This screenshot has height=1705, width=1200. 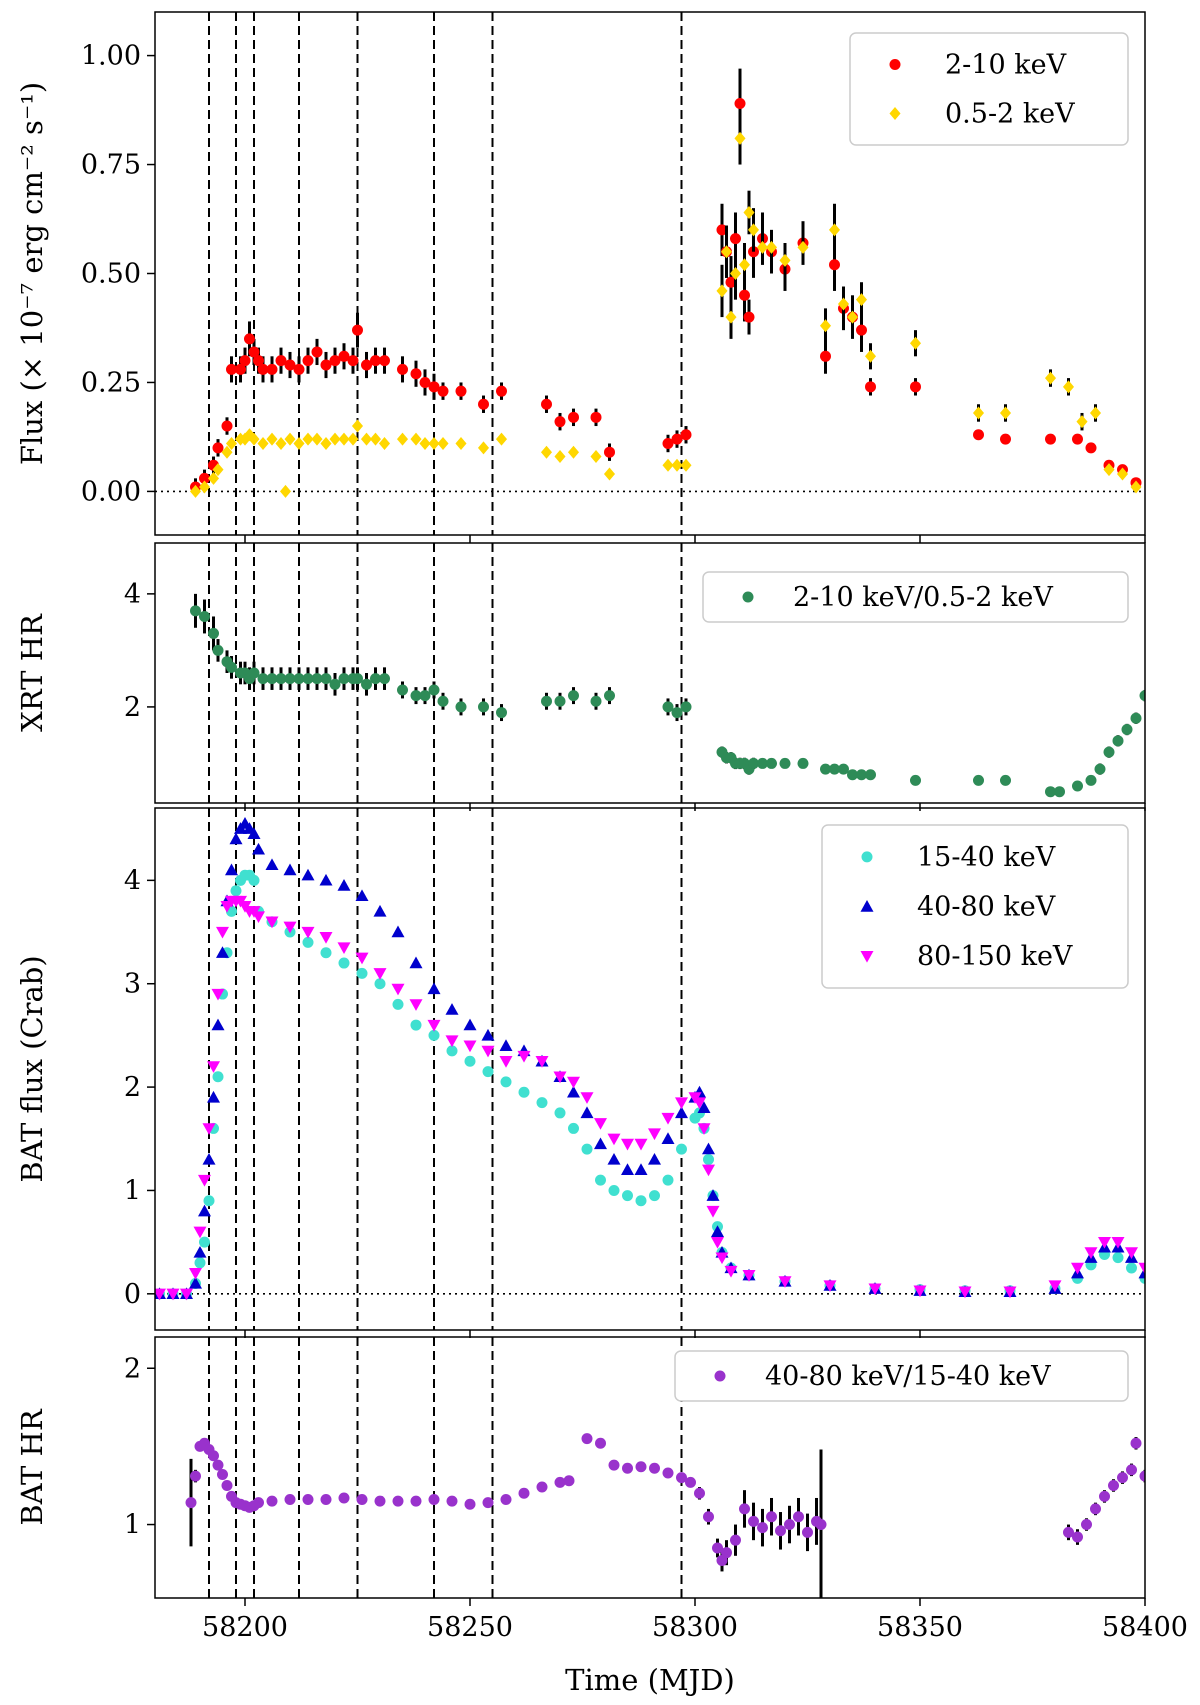 I want to click on series-2-10-kev-0-5-2-kev, so click(x=667, y=695).